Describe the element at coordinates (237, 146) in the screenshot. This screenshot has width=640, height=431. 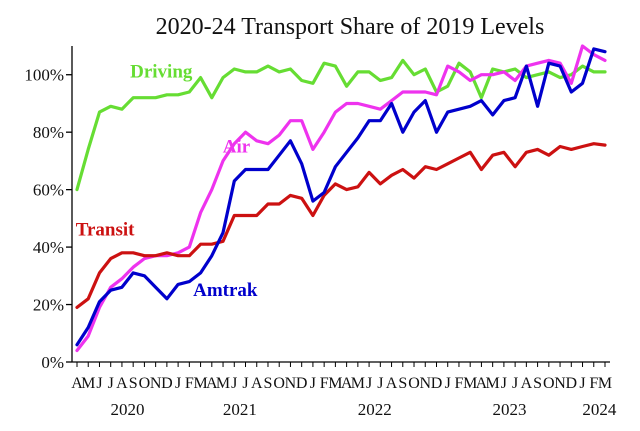
I see `series-label-air: Air` at that location.